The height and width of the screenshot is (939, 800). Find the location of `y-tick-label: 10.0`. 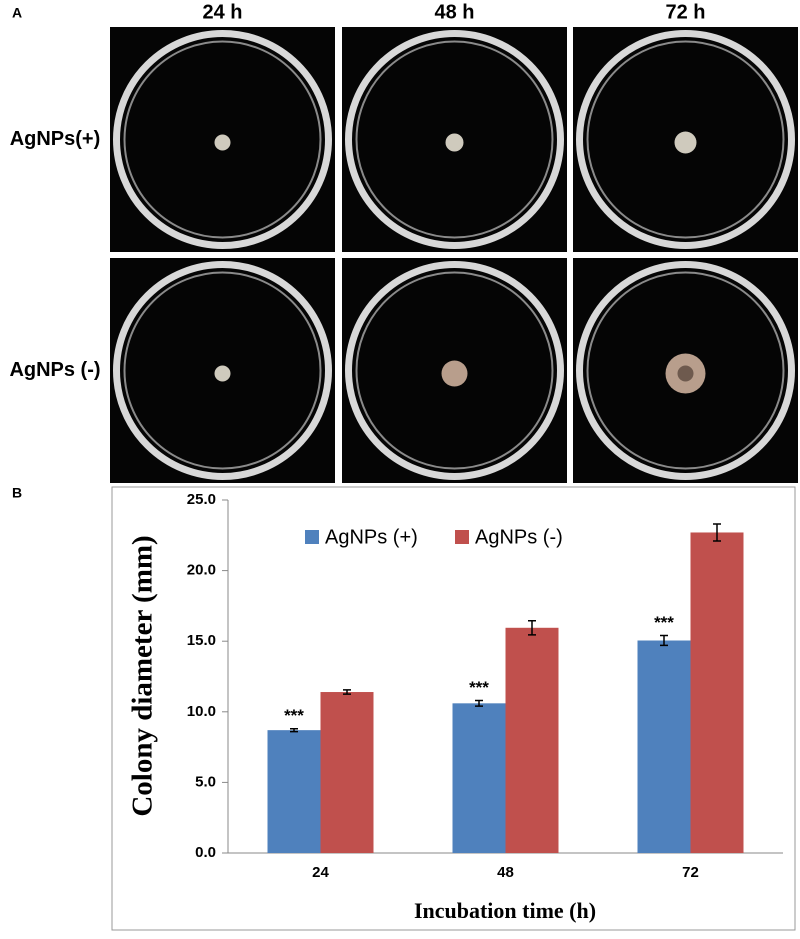

y-tick-label: 10.0 is located at coordinates (201, 711).